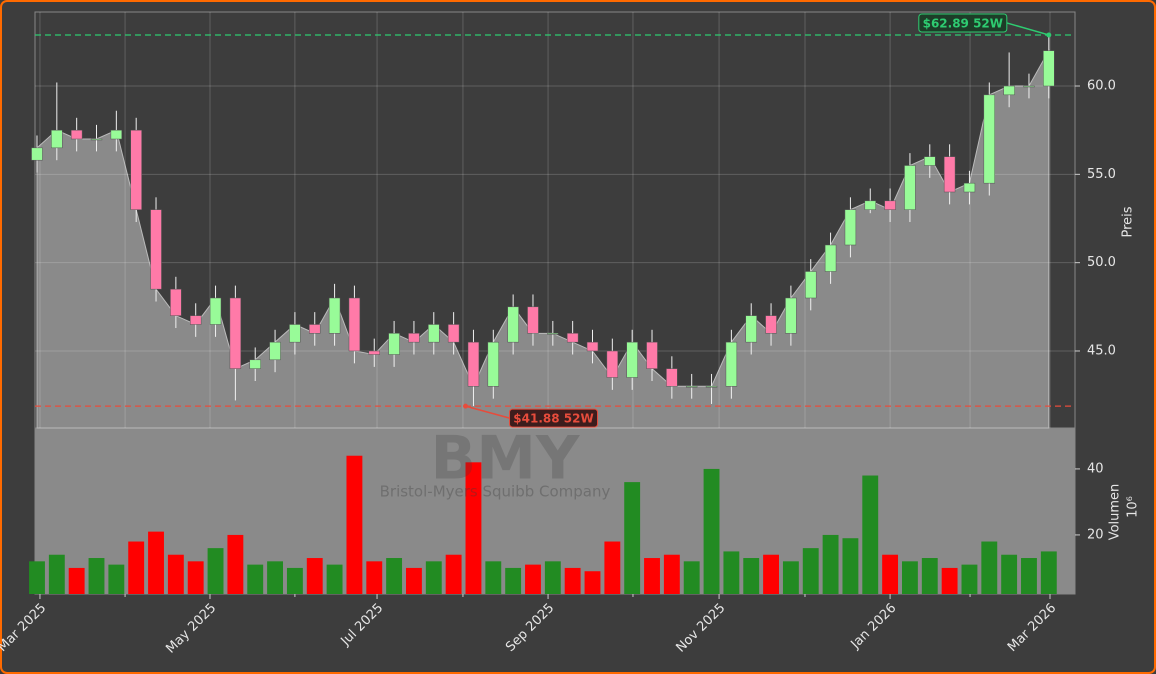  I want to click on y-axis-label: Preis, so click(1128, 221).